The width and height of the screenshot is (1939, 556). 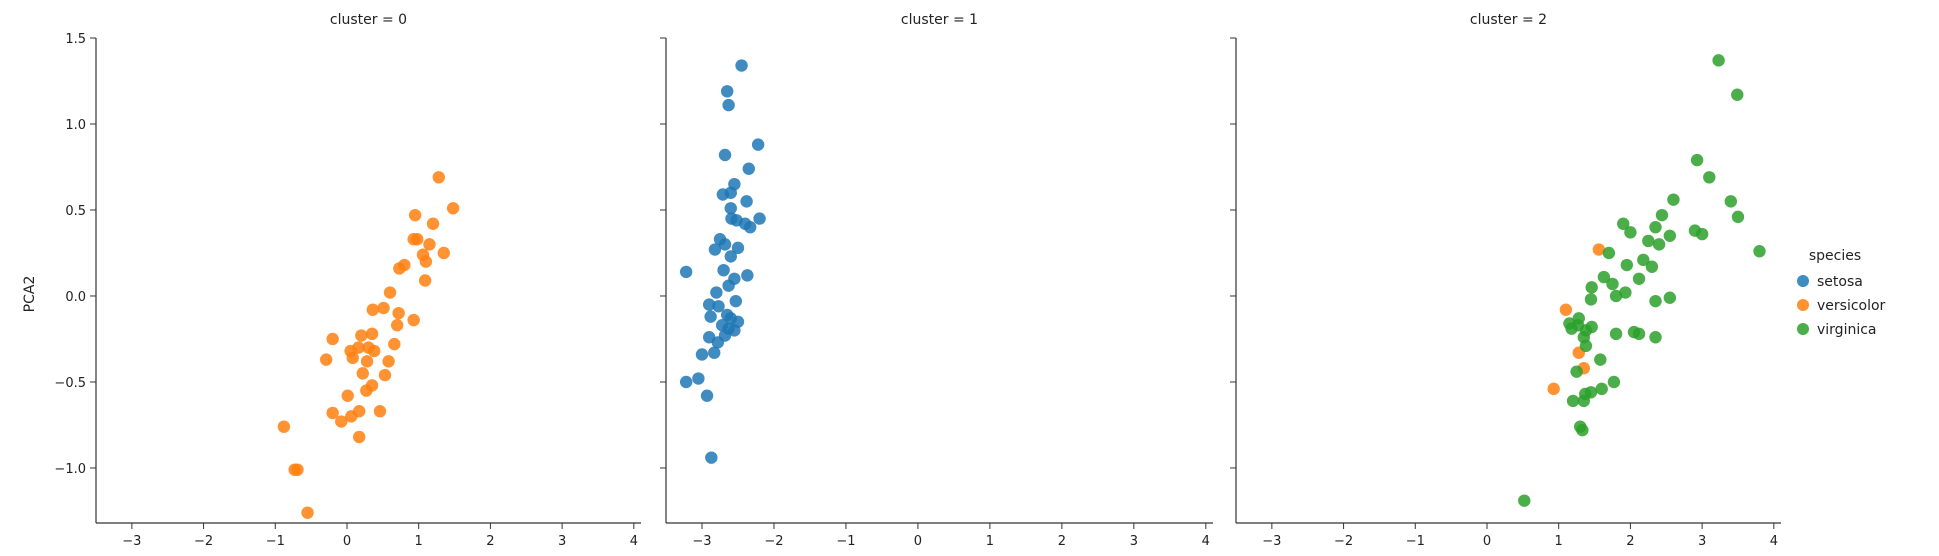 What do you see at coordinates (1841, 306) in the screenshot?
I see `legend-entries: setosa versicolor virginica` at bounding box center [1841, 306].